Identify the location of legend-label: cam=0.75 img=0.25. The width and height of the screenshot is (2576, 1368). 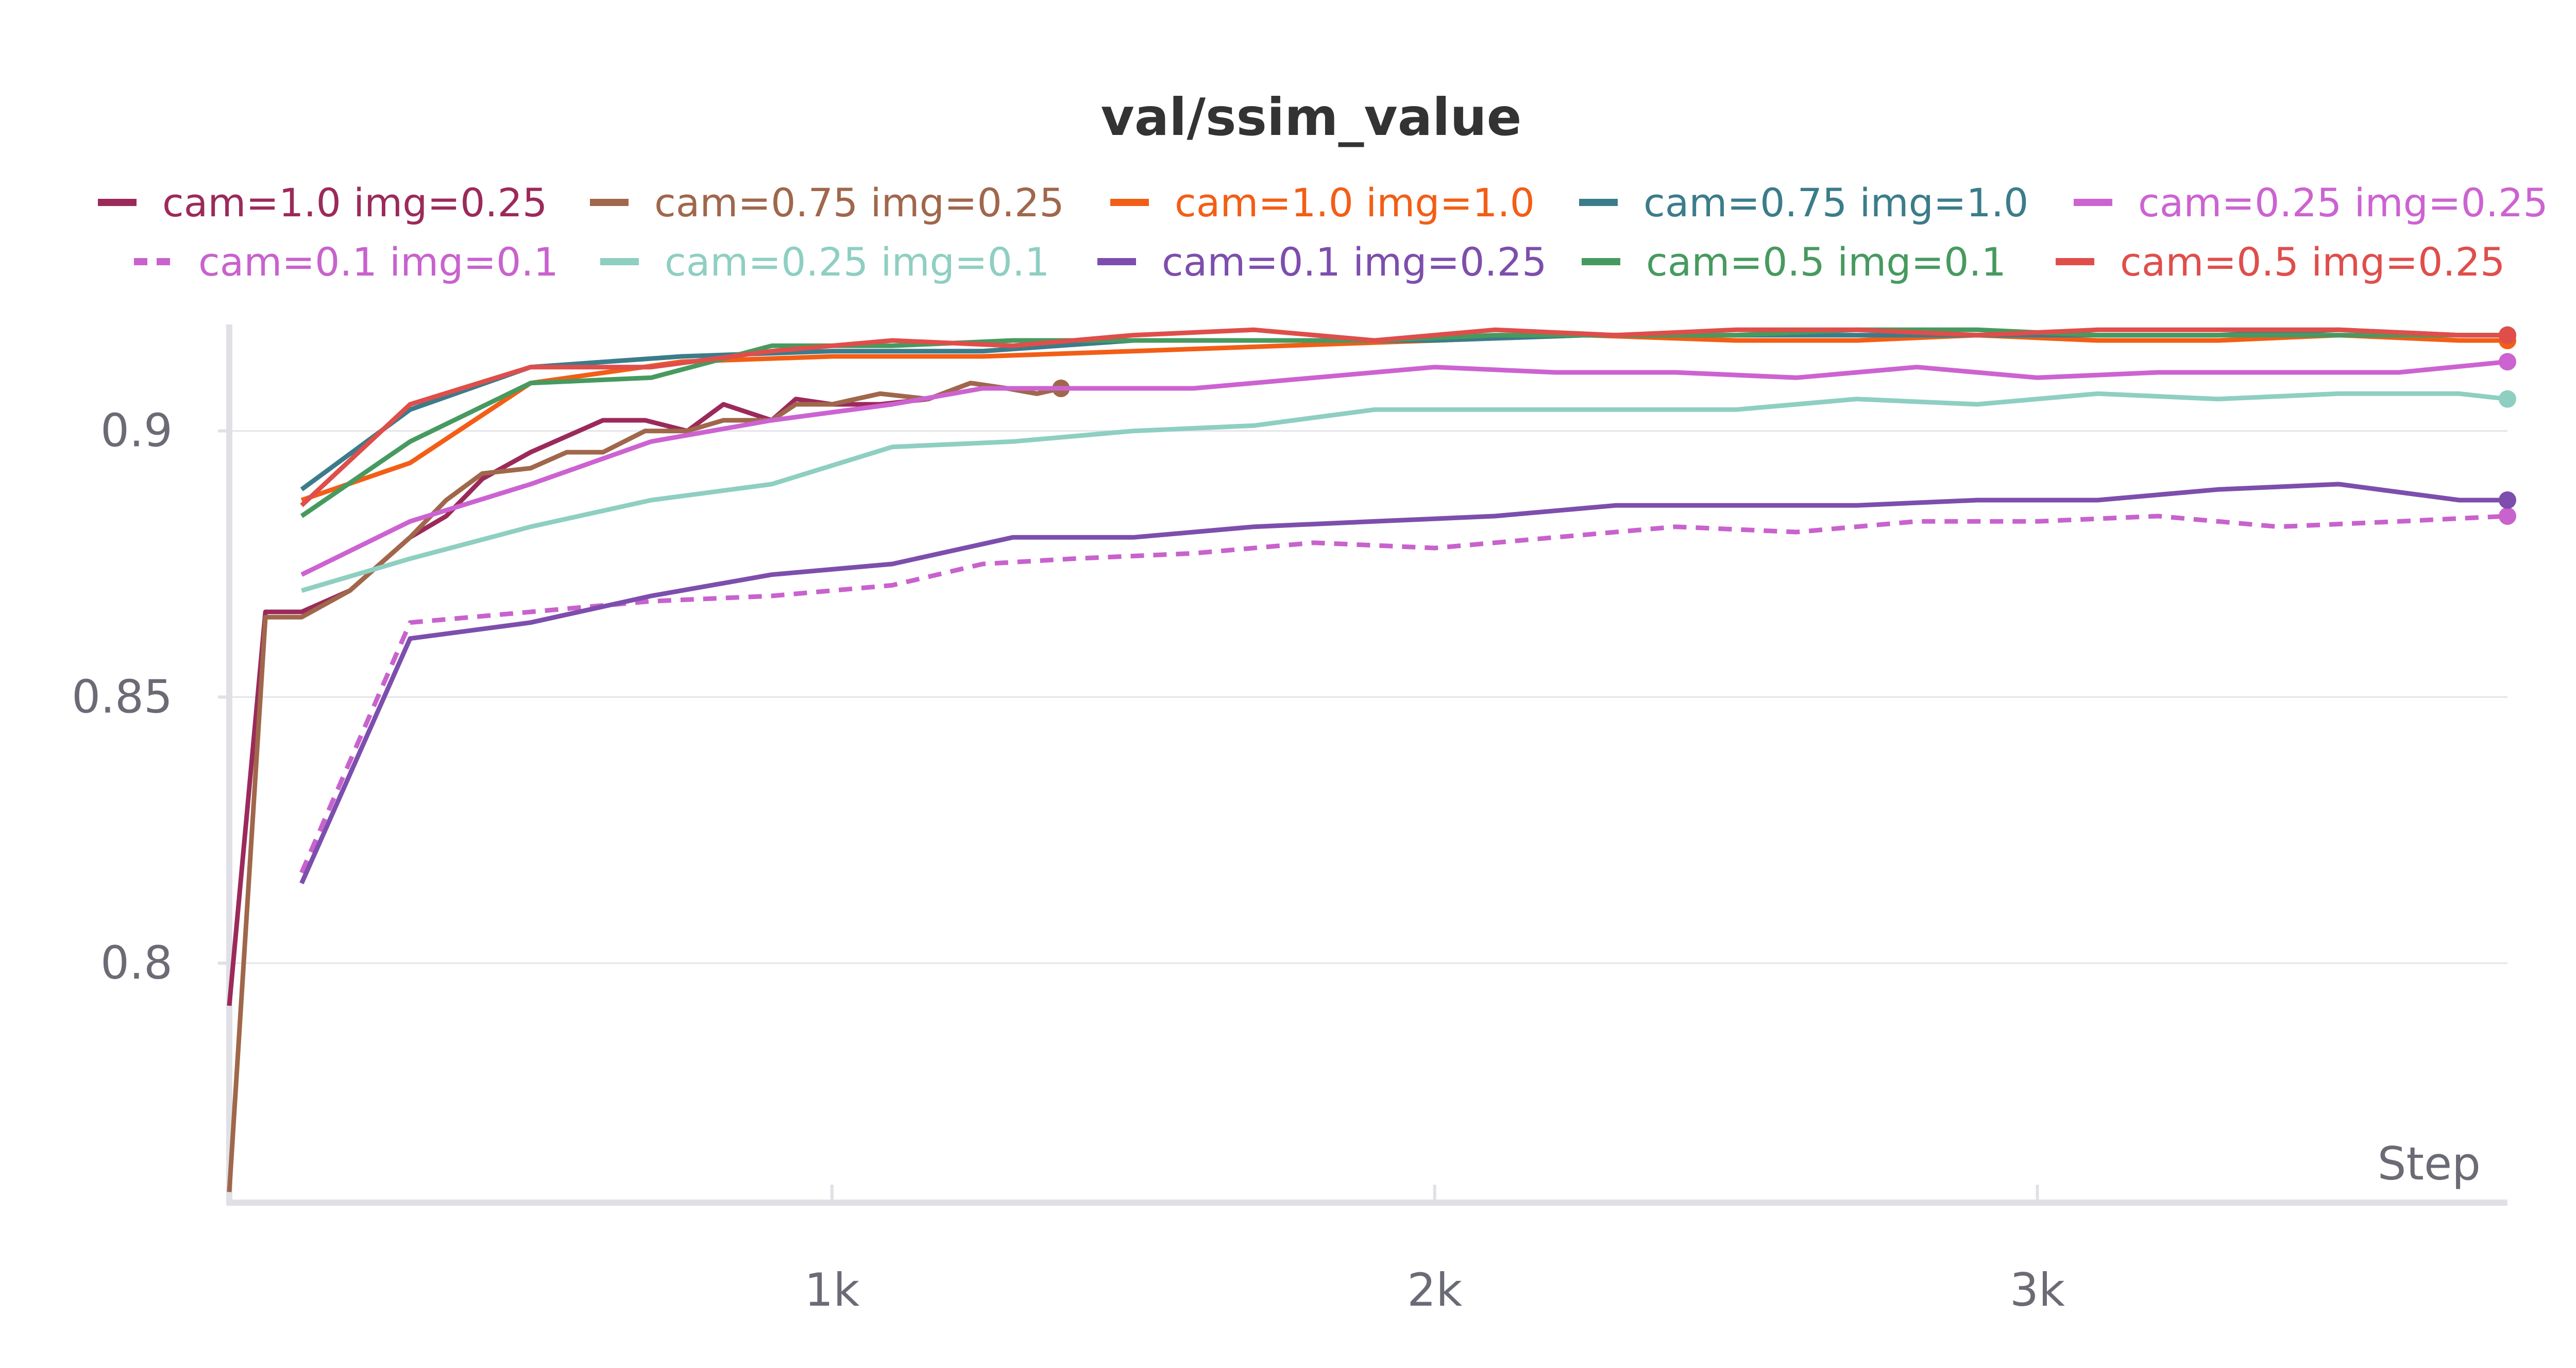
(859, 203).